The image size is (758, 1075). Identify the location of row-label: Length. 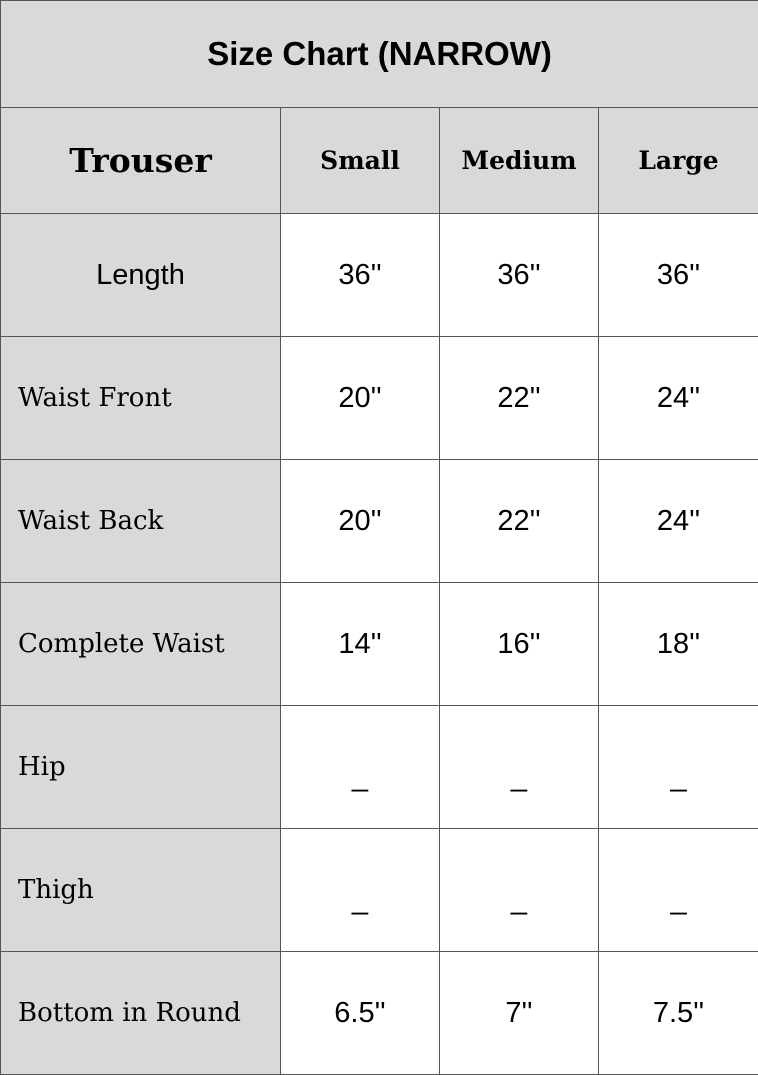
(140, 275).